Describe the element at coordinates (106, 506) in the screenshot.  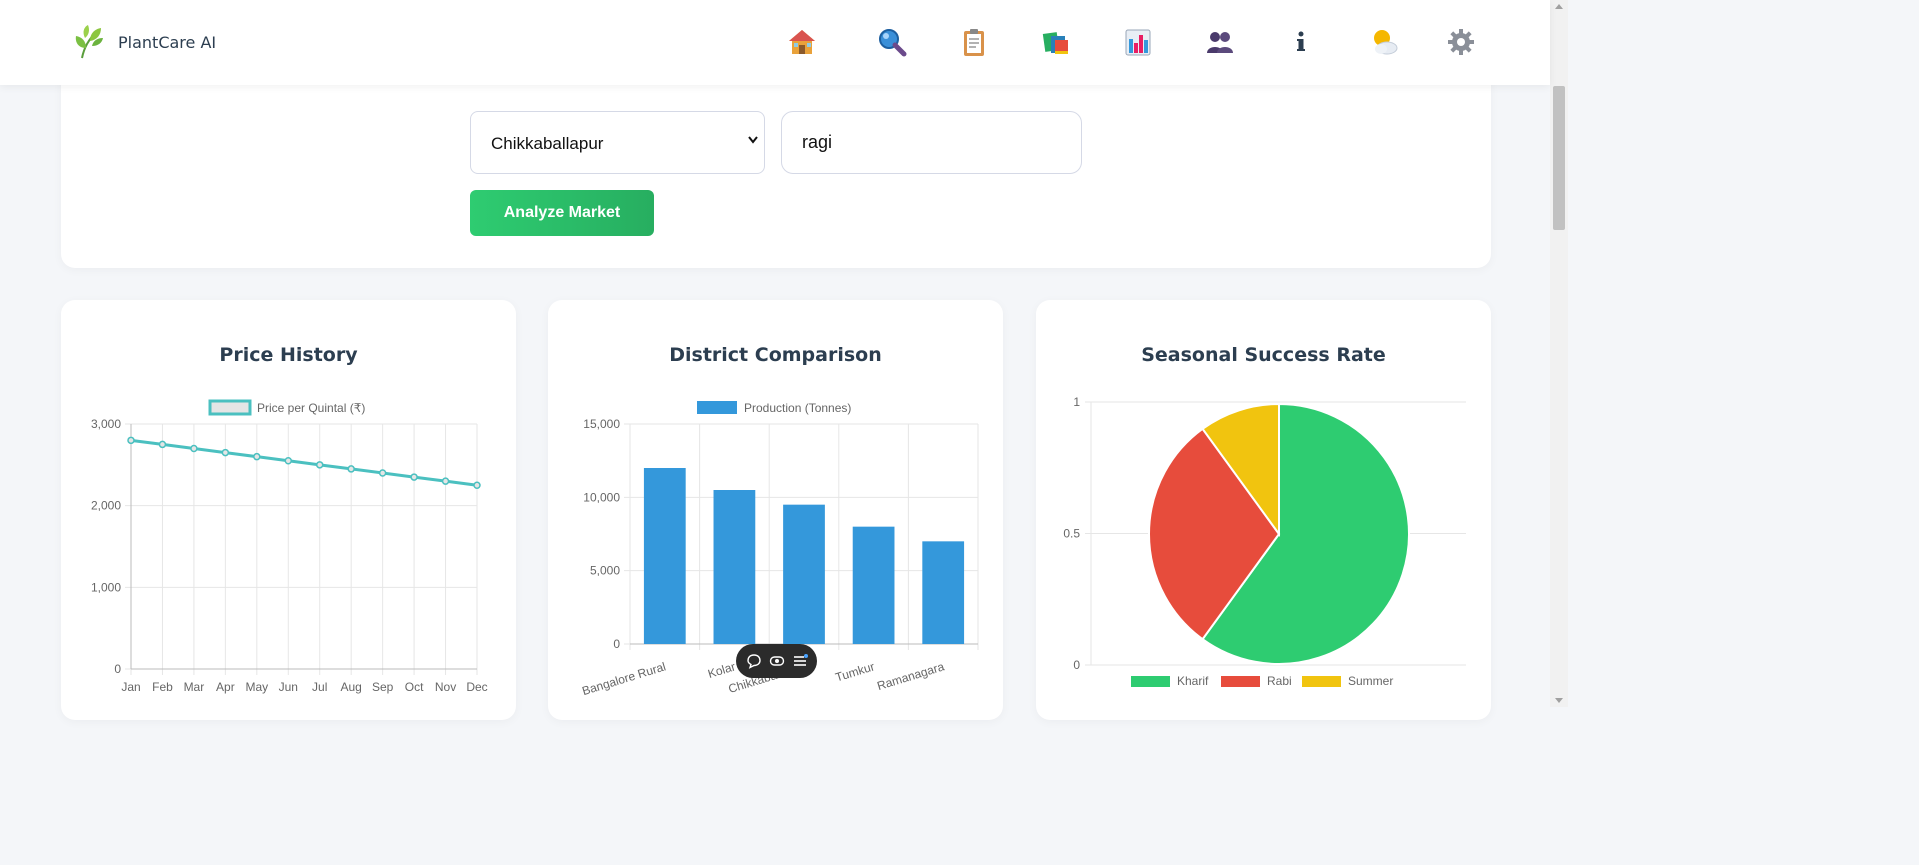
I see `y-tick-label: 2,000` at that location.